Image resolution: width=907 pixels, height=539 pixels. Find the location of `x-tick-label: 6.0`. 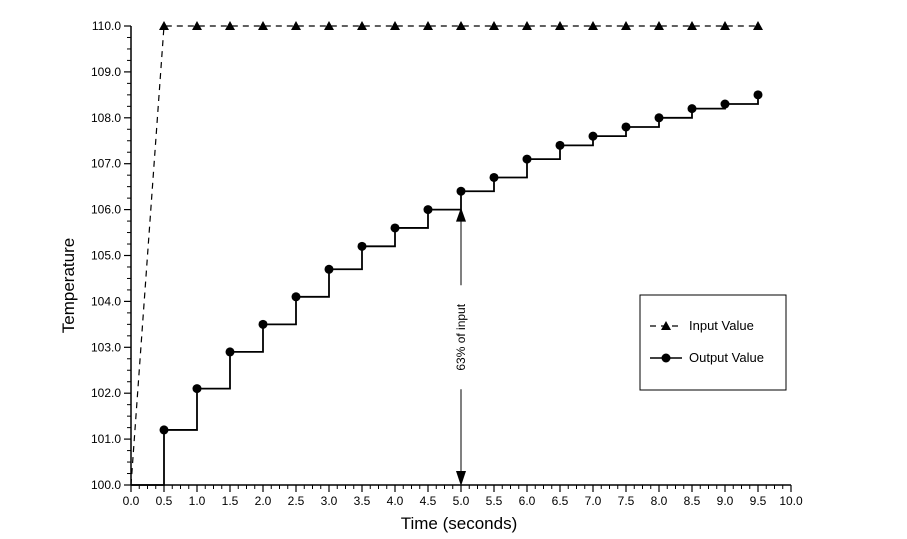

x-tick-label: 6.0 is located at coordinates (527, 501).